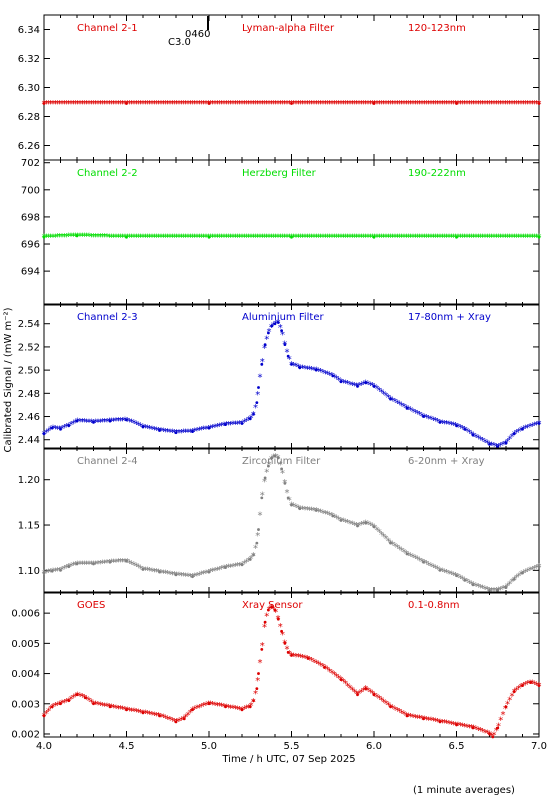  Describe the element at coordinates (29, 394) in the screenshot. I see `y-tick-label: 2.48` at that location.